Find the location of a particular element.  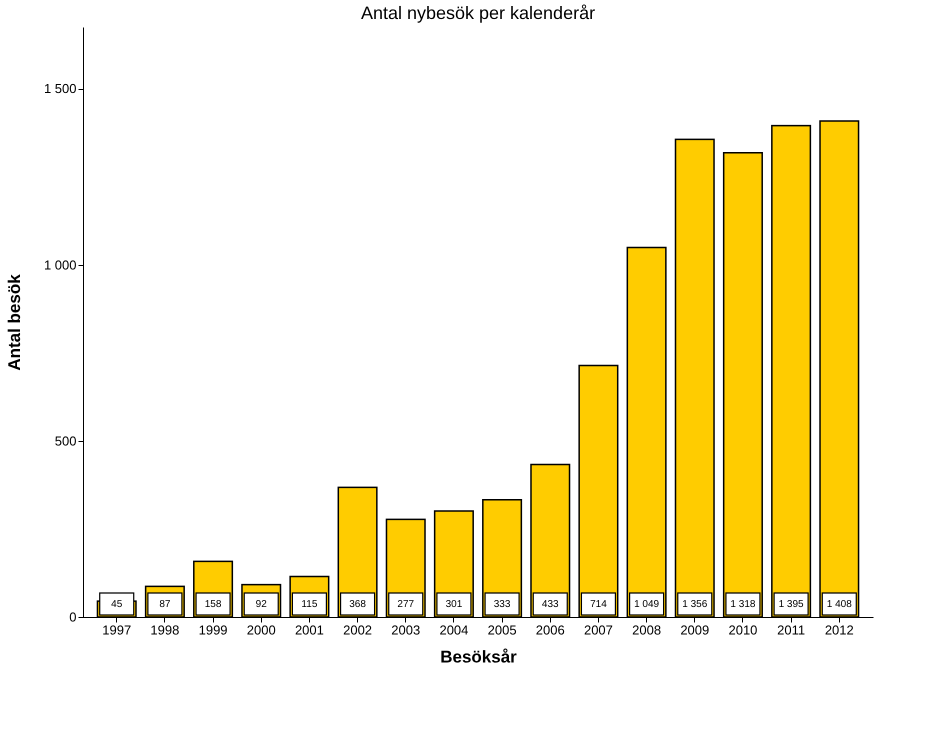

y-axis-title: Antal besök is located at coordinates (14, 322).